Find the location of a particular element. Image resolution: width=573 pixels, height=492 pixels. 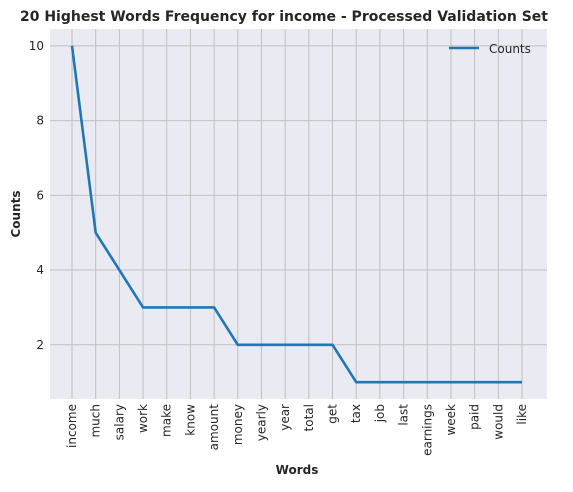

x-tick-know: know is located at coordinates (190, 420).